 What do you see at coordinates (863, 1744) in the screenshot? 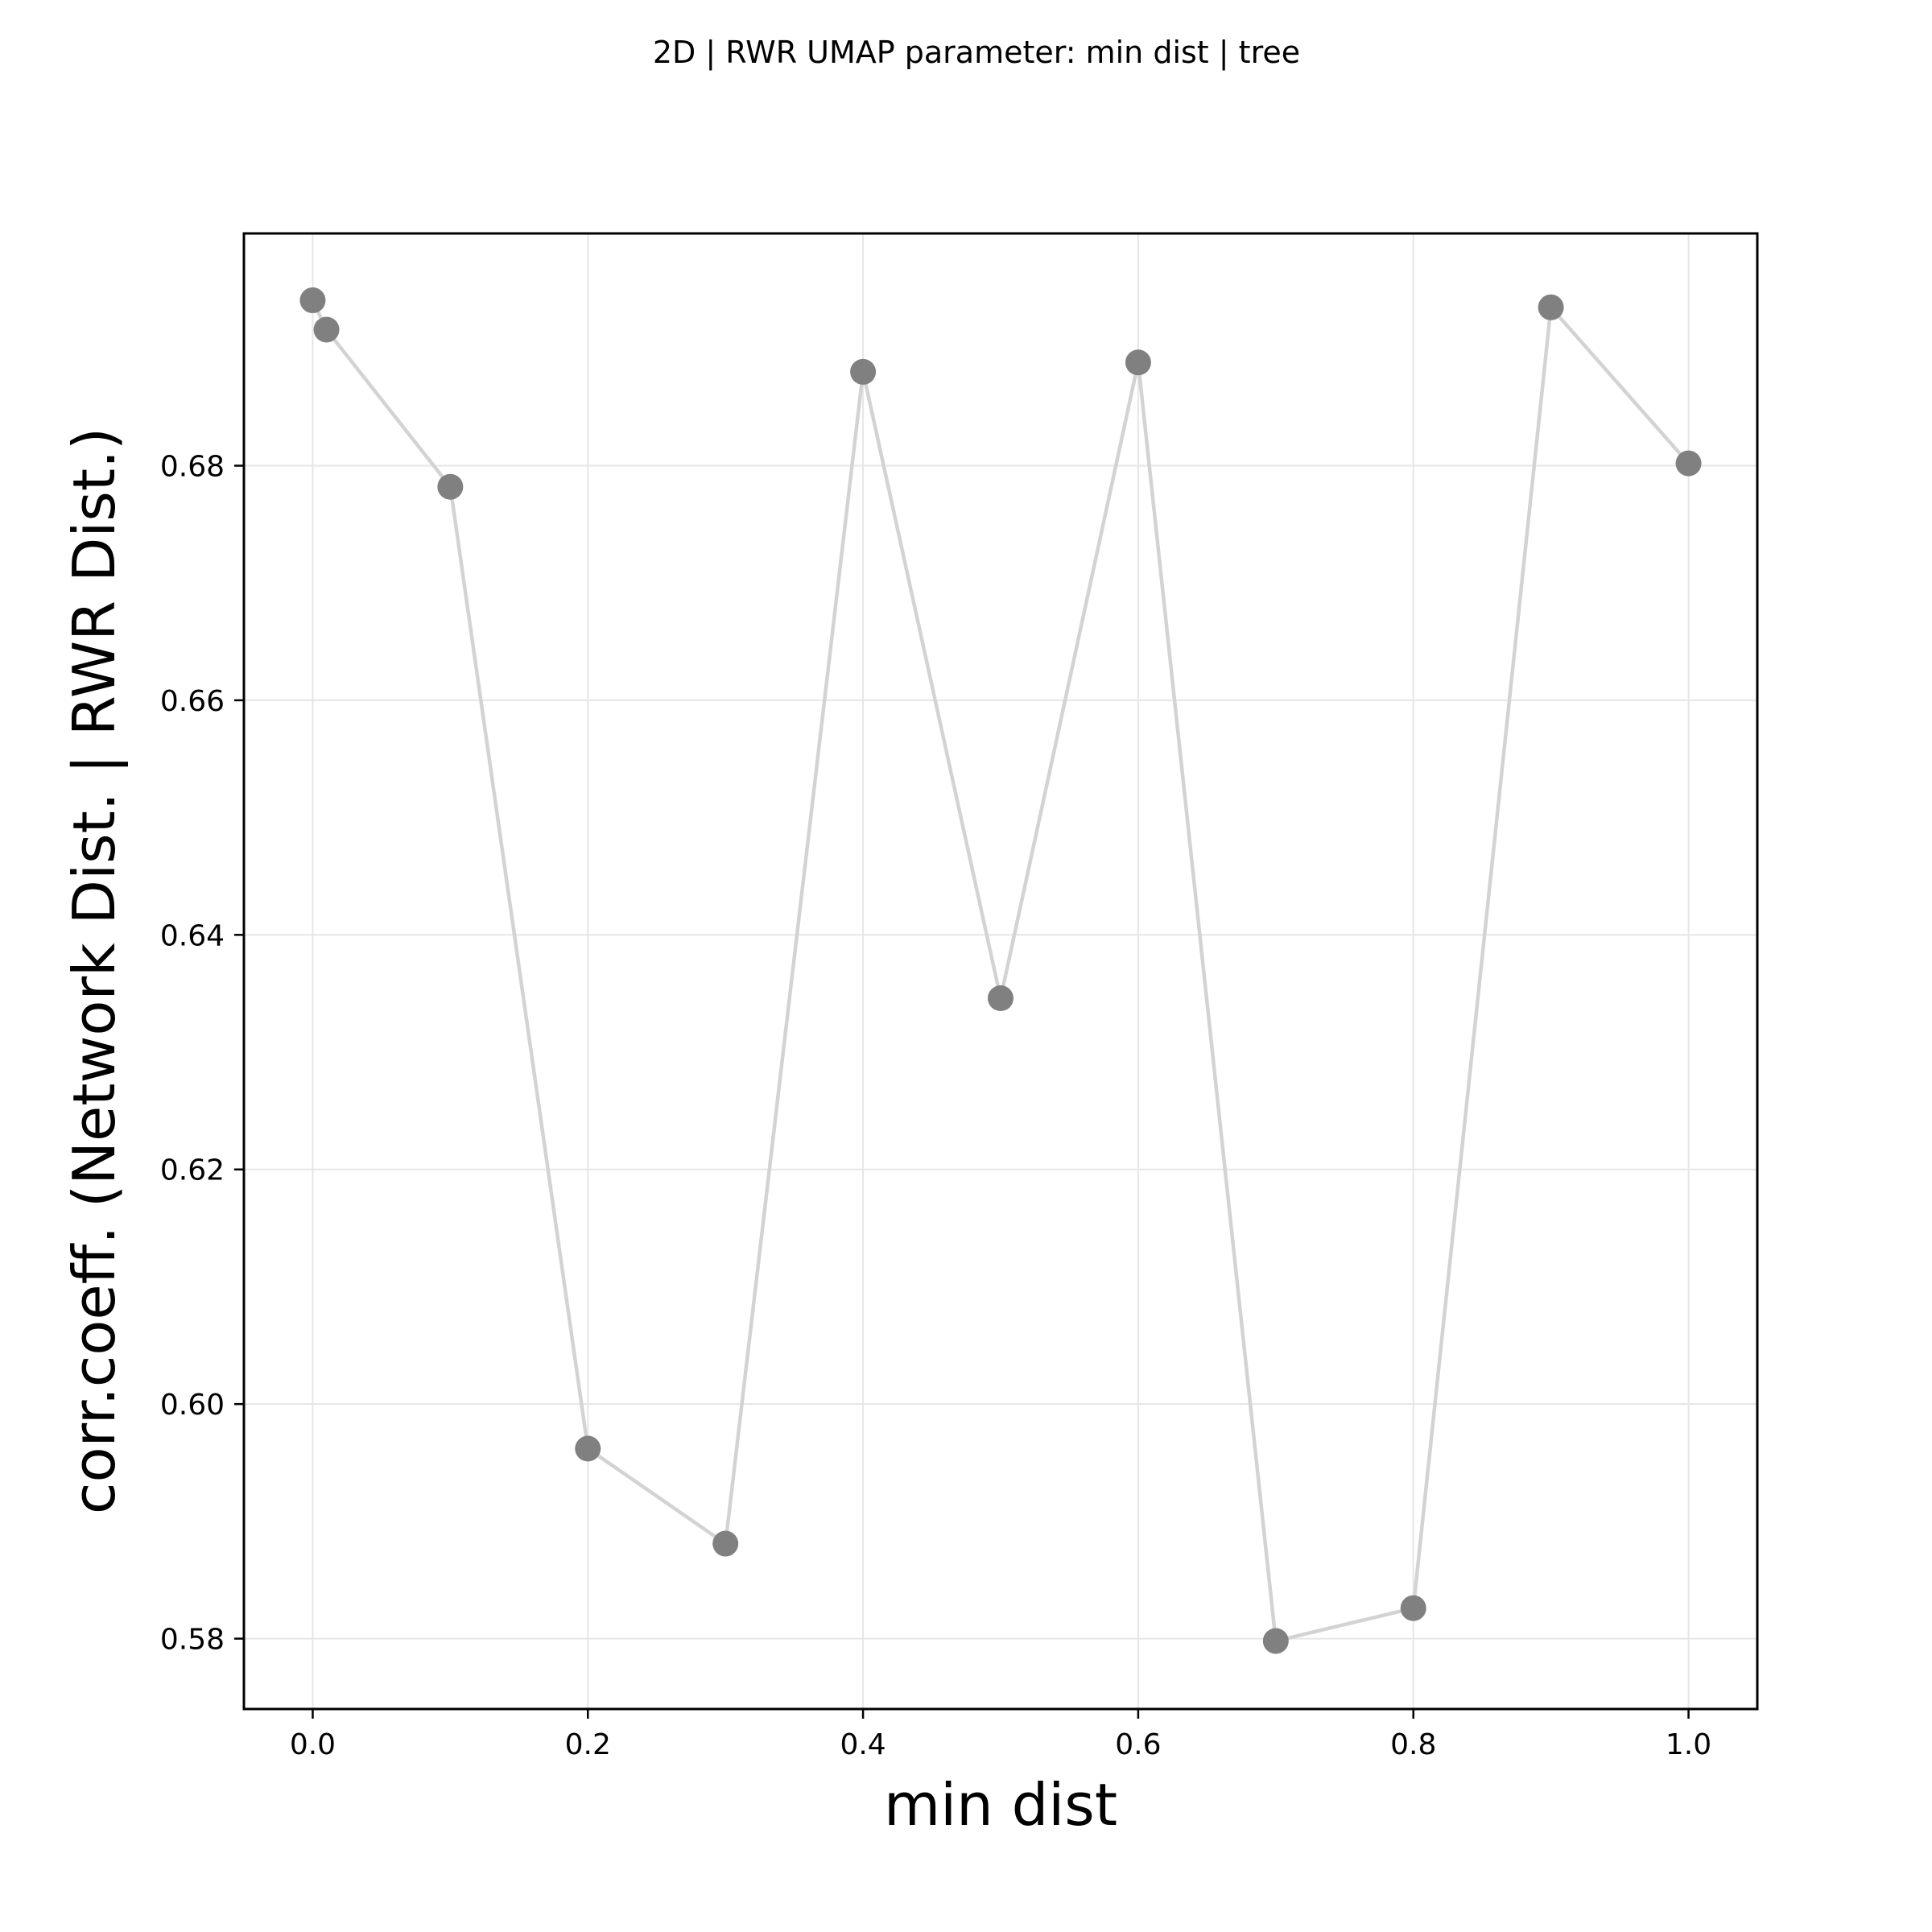
I see `x-tick-label: 0.4` at bounding box center [863, 1744].